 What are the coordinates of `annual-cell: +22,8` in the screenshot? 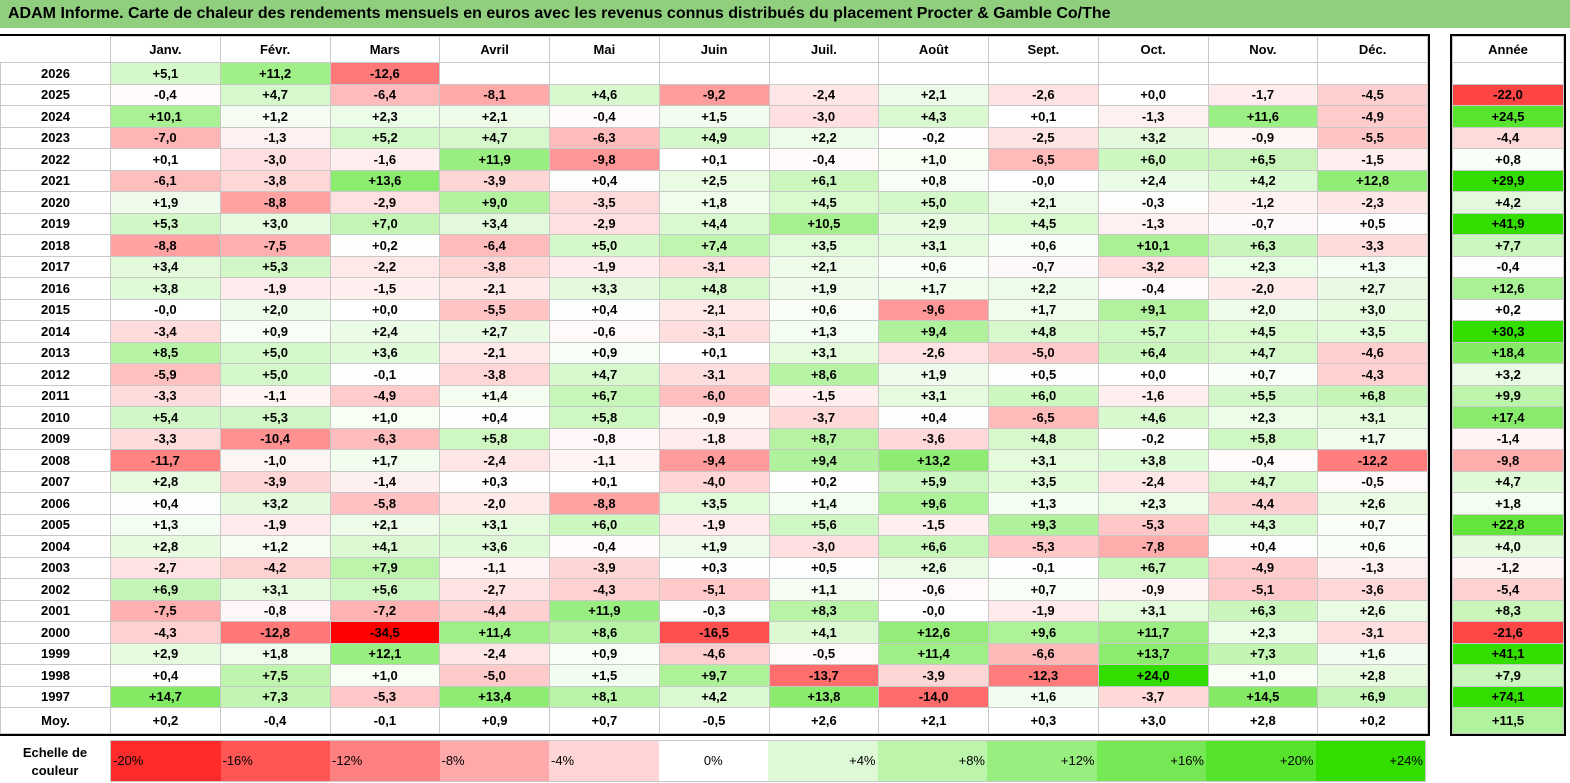 It's located at (1508, 524).